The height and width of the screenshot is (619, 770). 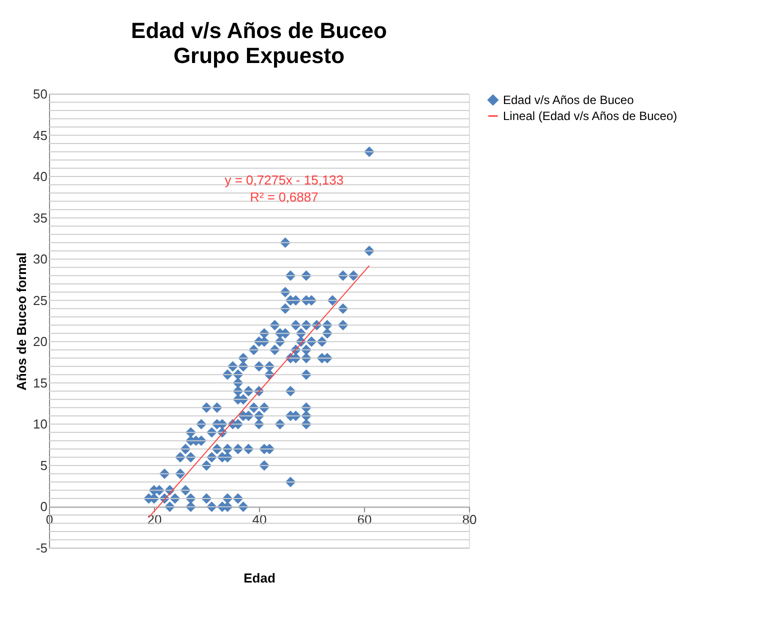 I want to click on y-tick-label: 45, so click(x=40, y=135).